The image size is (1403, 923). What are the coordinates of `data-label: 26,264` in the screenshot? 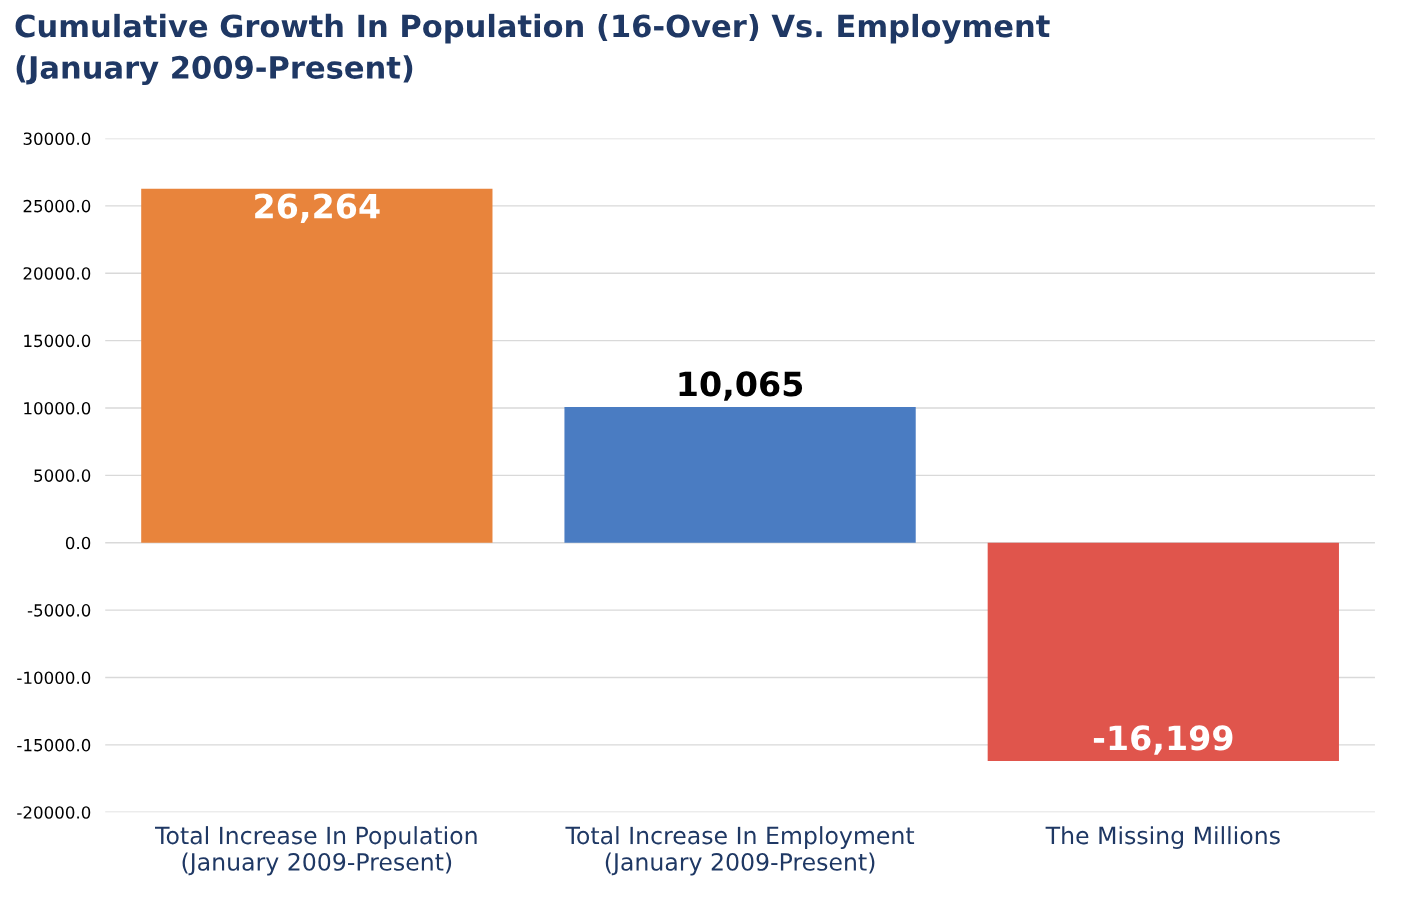 It's located at (317, 208).